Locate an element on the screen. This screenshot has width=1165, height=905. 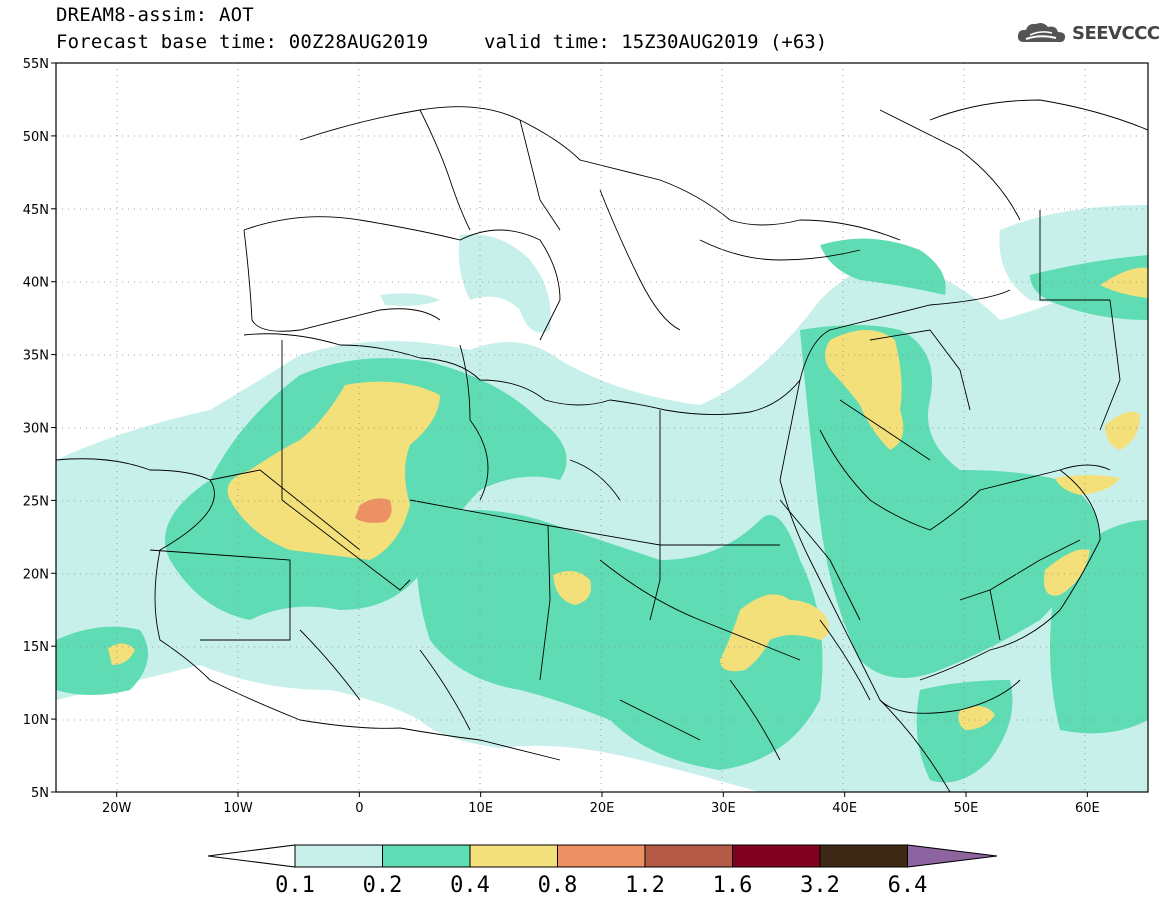
aot-region-0.8-1.2 is located at coordinates (373, 510).